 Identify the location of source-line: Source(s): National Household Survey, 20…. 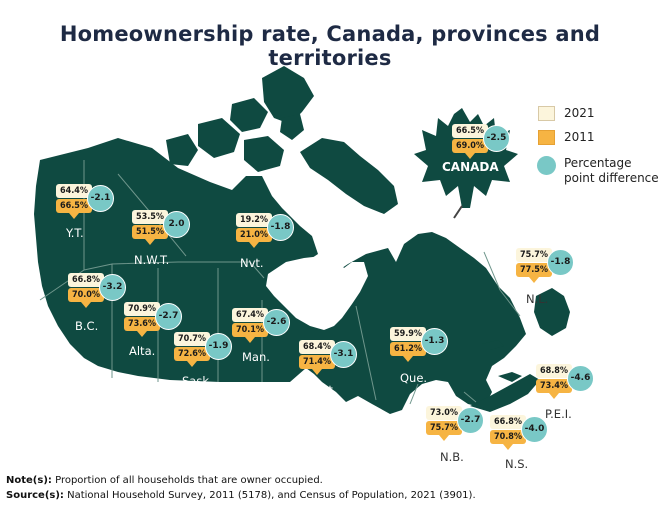
(241, 495).